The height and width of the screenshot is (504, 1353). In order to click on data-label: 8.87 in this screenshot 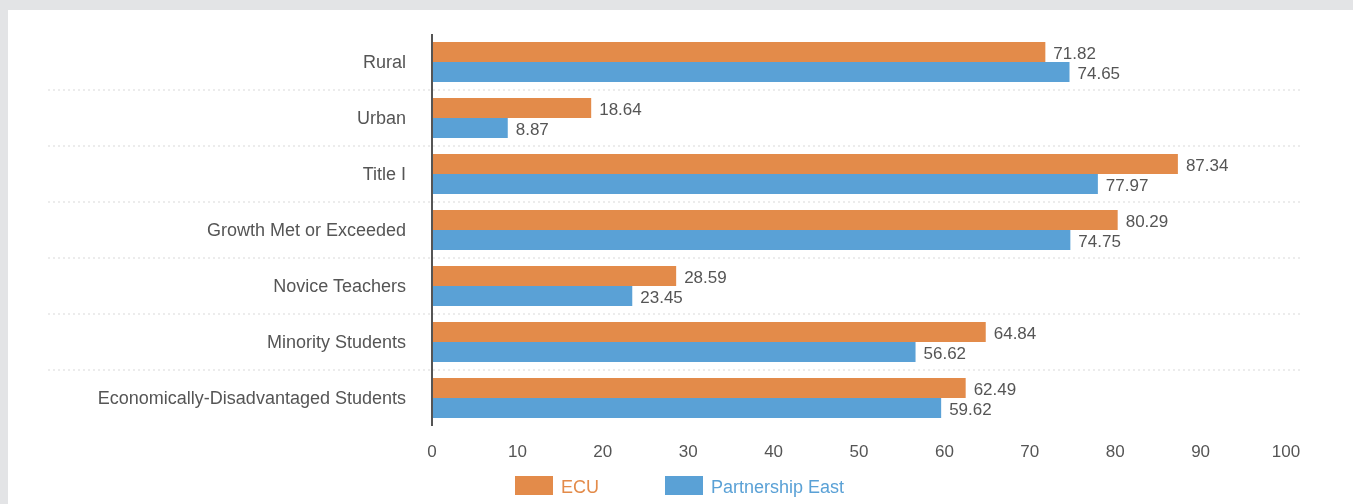, I will do `click(532, 129)`.